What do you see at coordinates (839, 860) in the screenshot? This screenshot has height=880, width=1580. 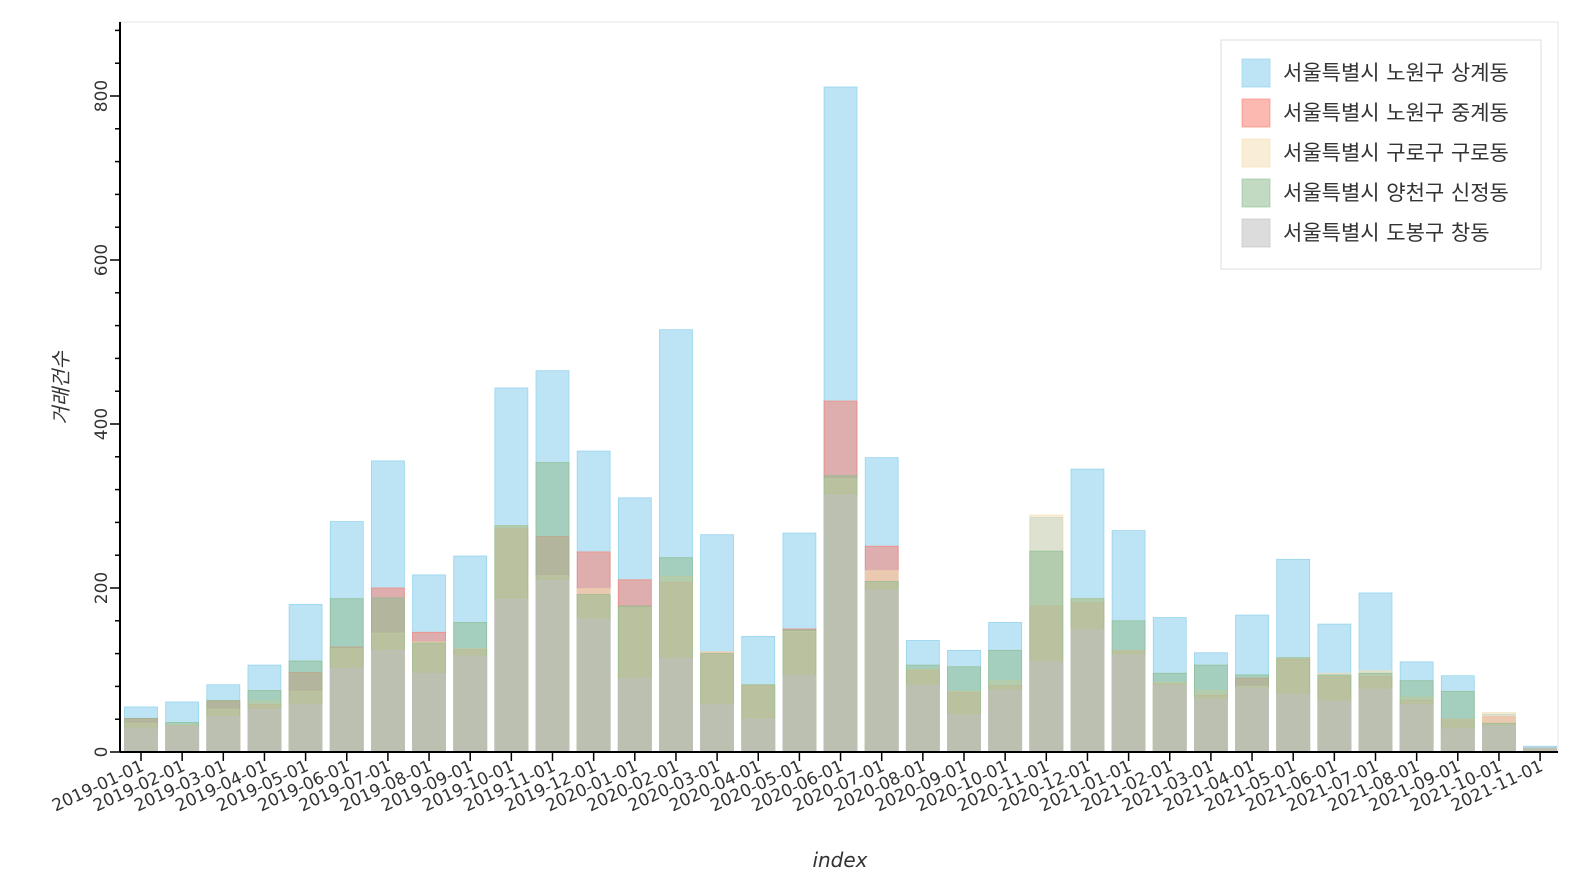 I see `x-axis-label: index` at bounding box center [839, 860].